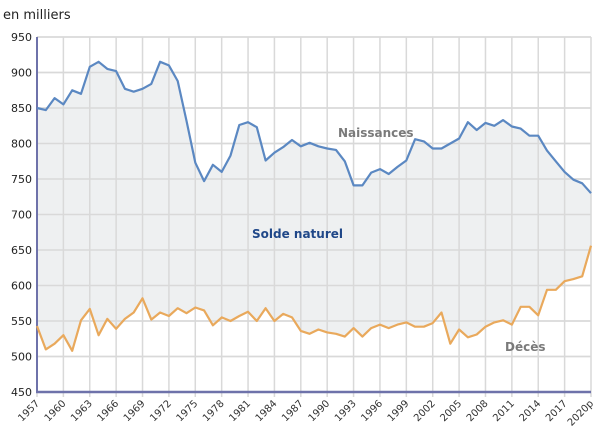  Describe the element at coordinates (320, 411) in the screenshot. I see `x-tick-label: 1990` at that location.